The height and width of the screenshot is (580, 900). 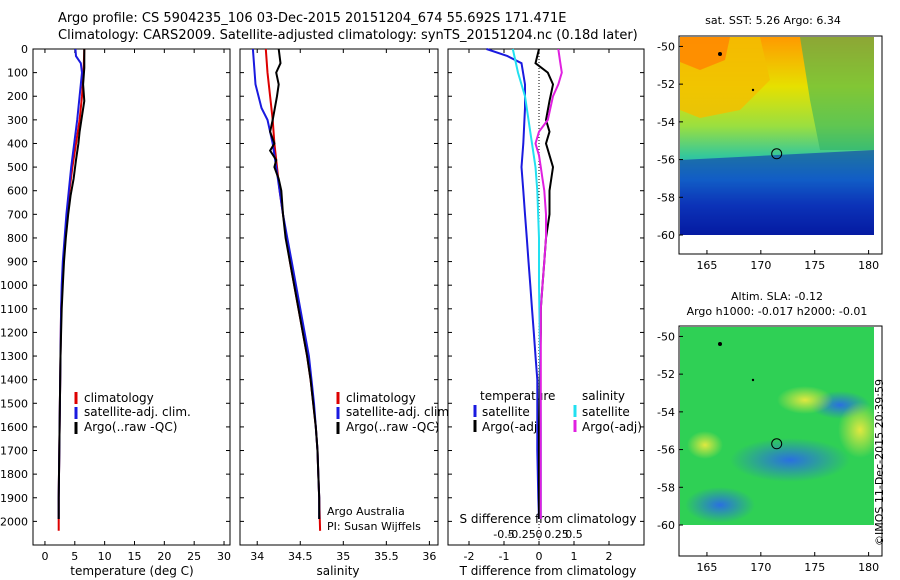 What do you see at coordinates (753, 90) in the screenshot?
I see `sst-land-islet` at bounding box center [753, 90].